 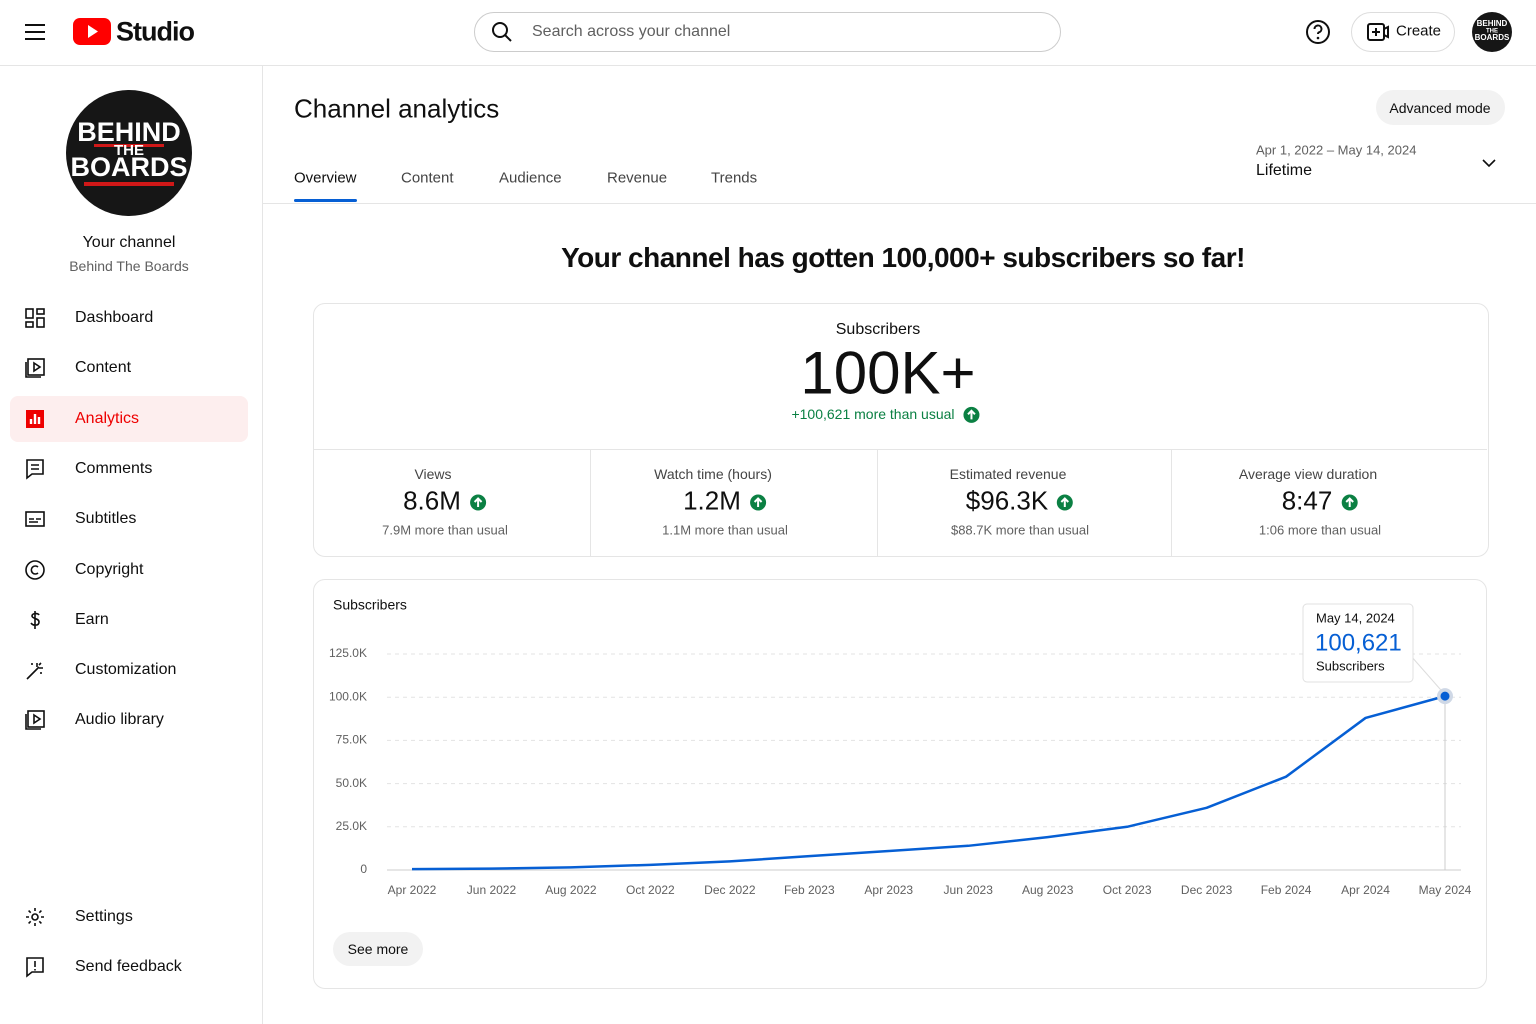 What do you see at coordinates (631, 31) in the screenshot?
I see `search-placeholder: Search across your channel` at bounding box center [631, 31].